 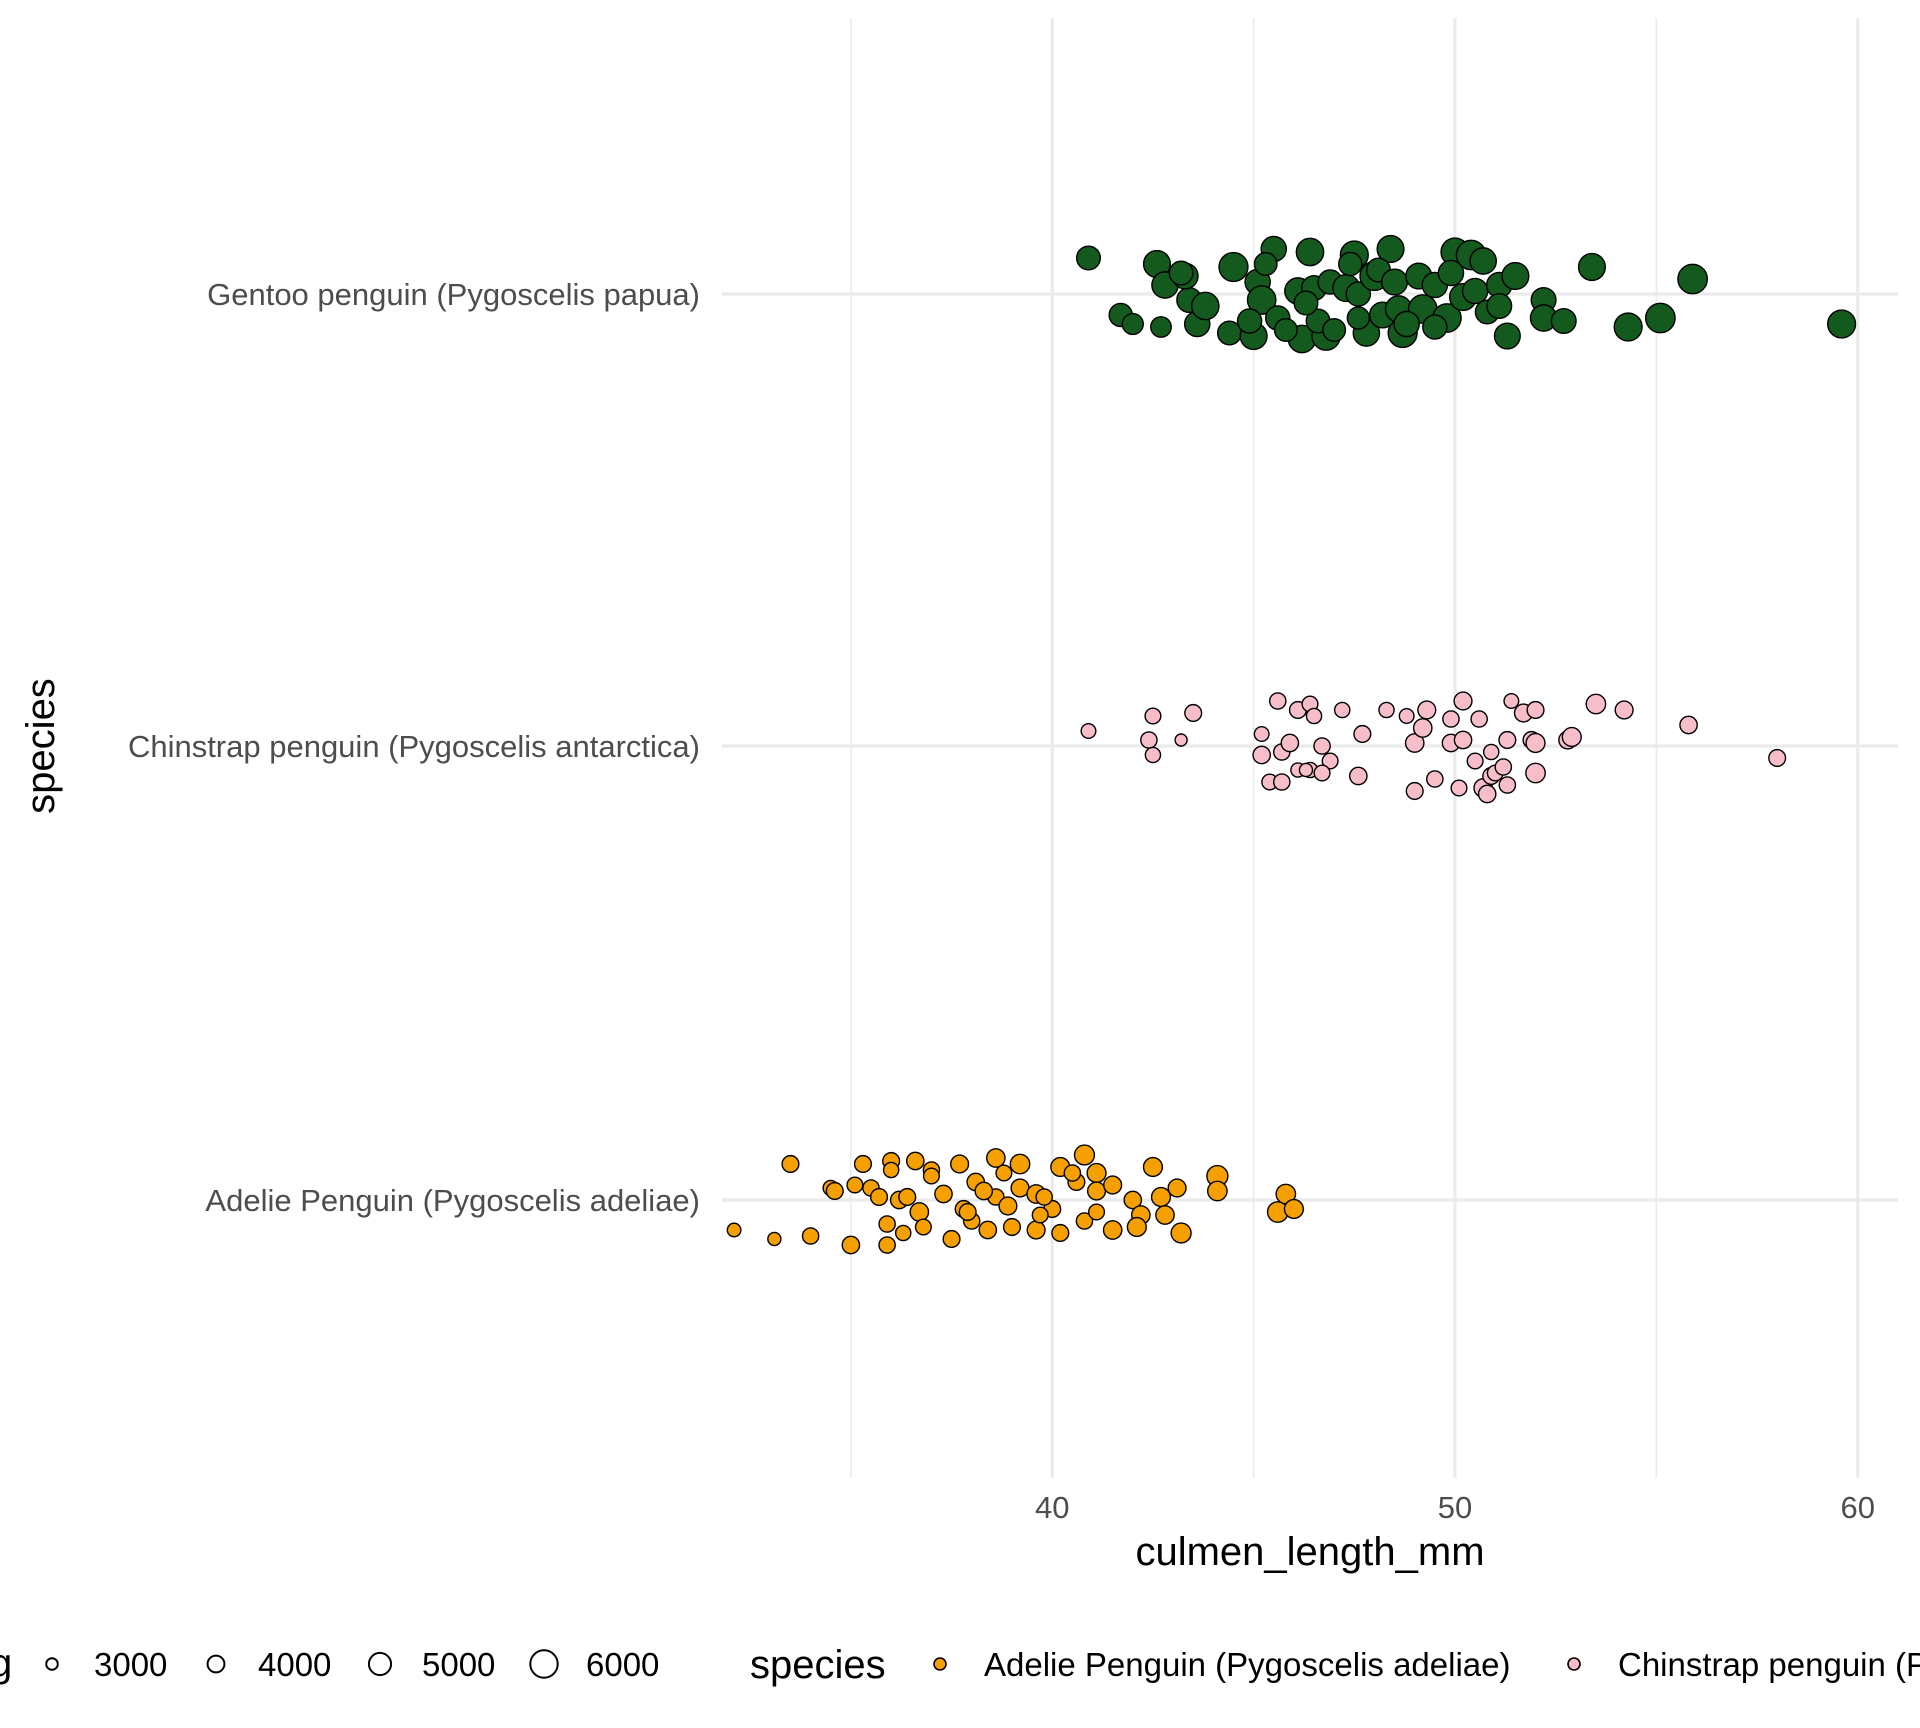 What do you see at coordinates (352, 1664) in the screenshot?
I see `legend-size-items: 3000 4000 5000 6000` at bounding box center [352, 1664].